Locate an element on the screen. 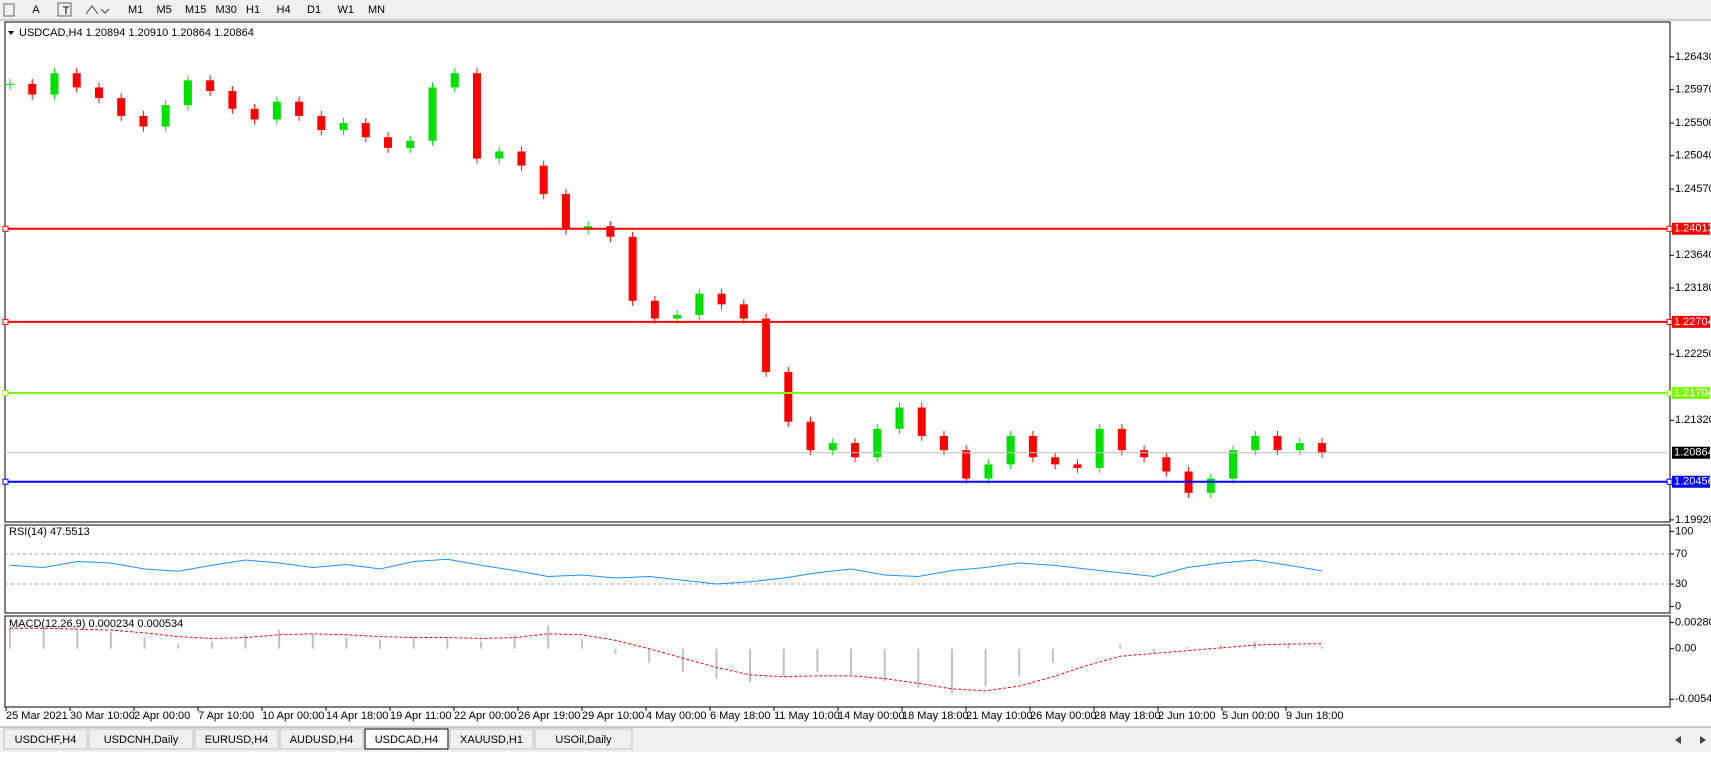  tab-label: USDCNH,Daily is located at coordinates (141, 740).